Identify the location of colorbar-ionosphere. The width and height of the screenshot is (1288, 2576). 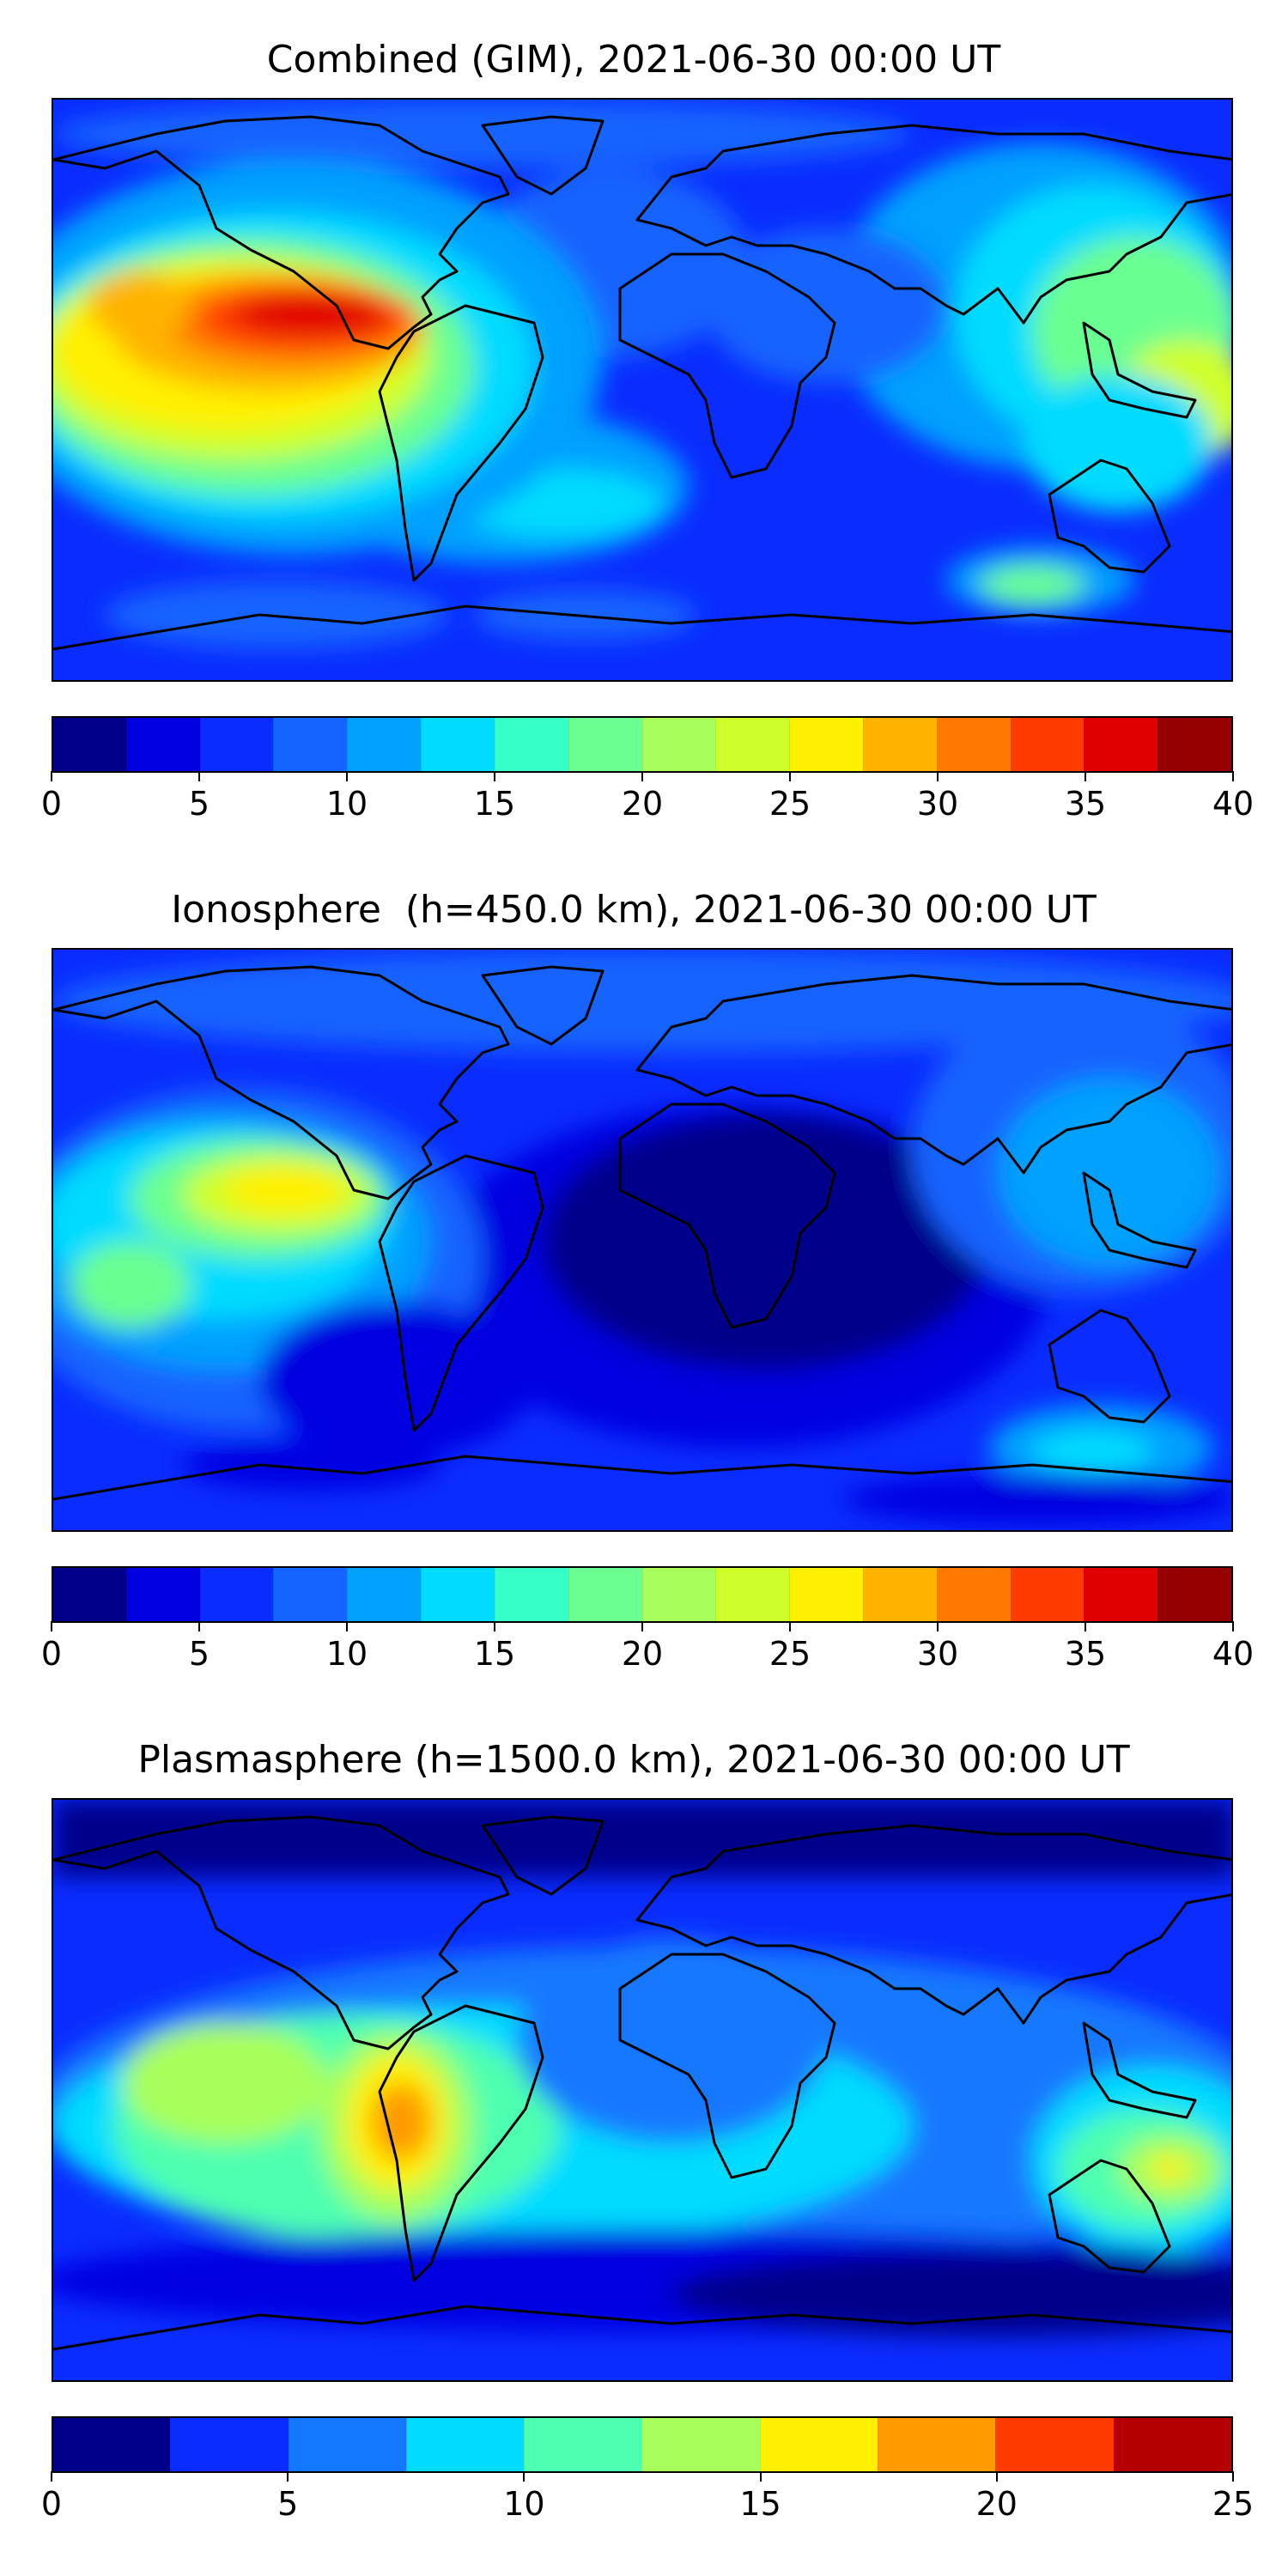
(642, 1594).